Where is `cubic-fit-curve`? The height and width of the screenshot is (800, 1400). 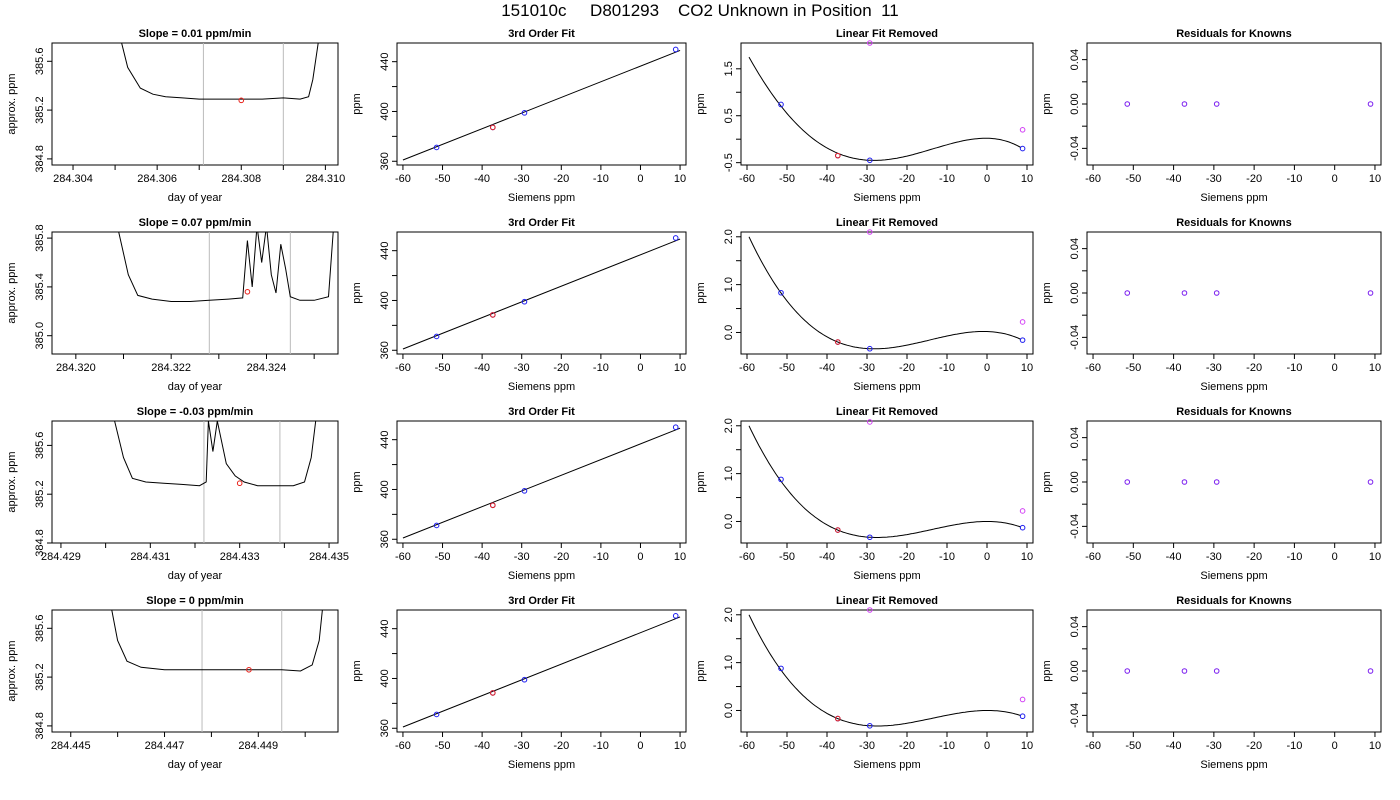 cubic-fit-curve is located at coordinates (885, 108).